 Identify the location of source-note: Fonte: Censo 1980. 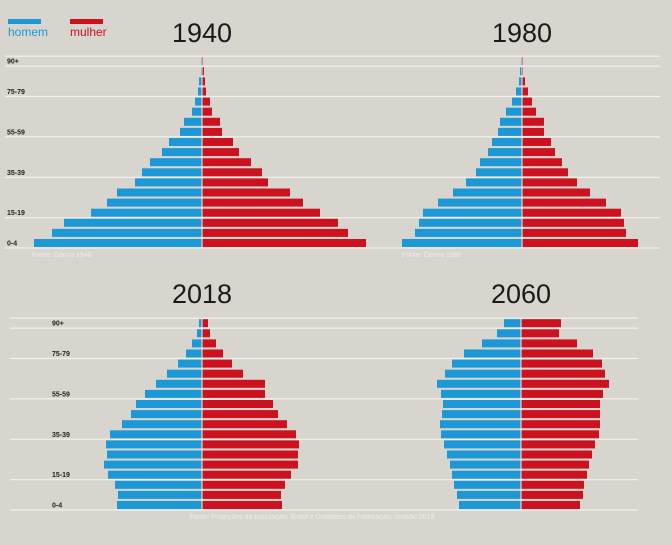
(432, 255).